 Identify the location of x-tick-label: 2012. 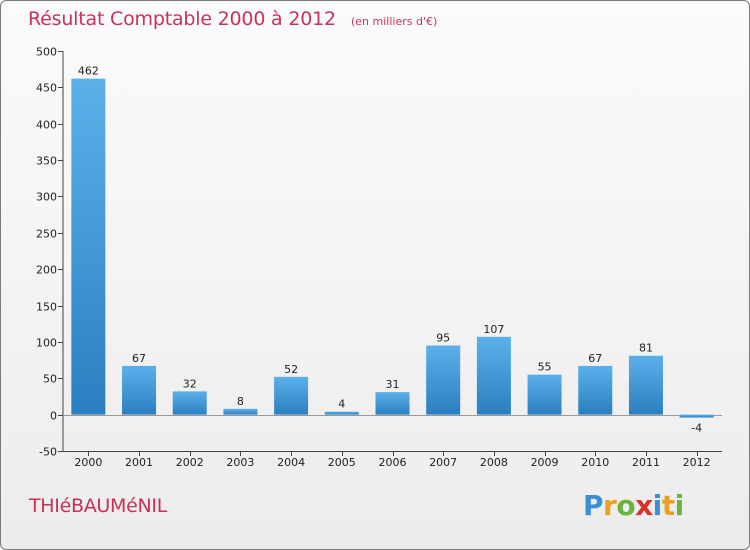
(697, 462).